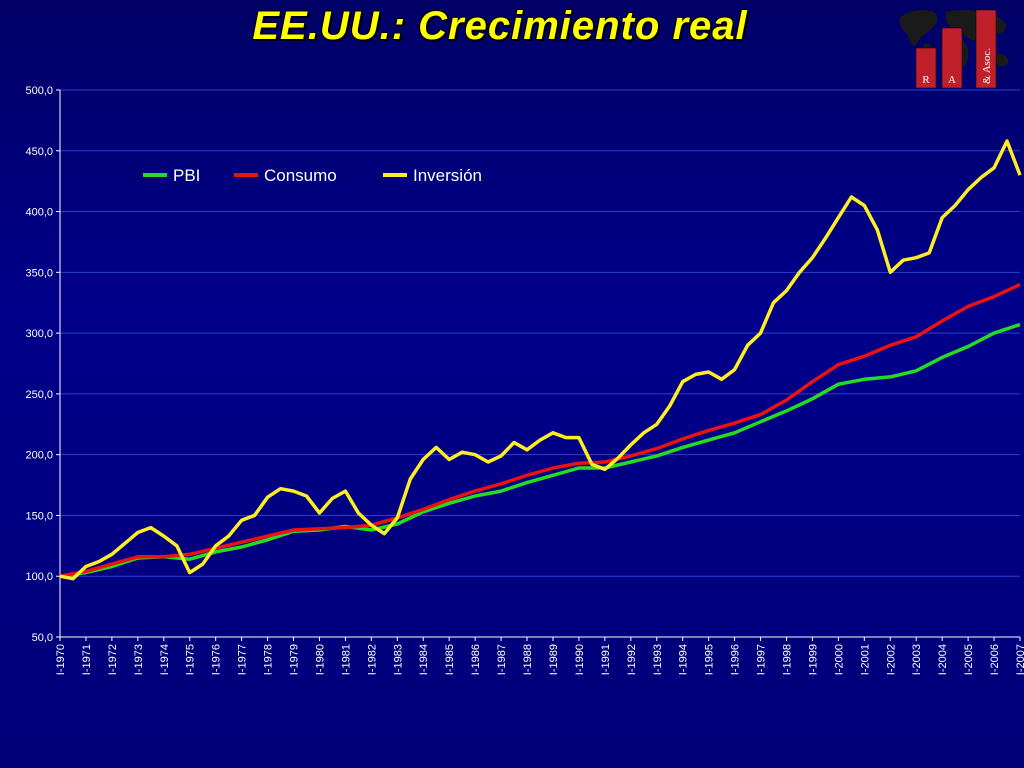 Image resolution: width=1024 pixels, height=768 pixels. I want to click on x-tick-label: I-2004, so click(943, 659).